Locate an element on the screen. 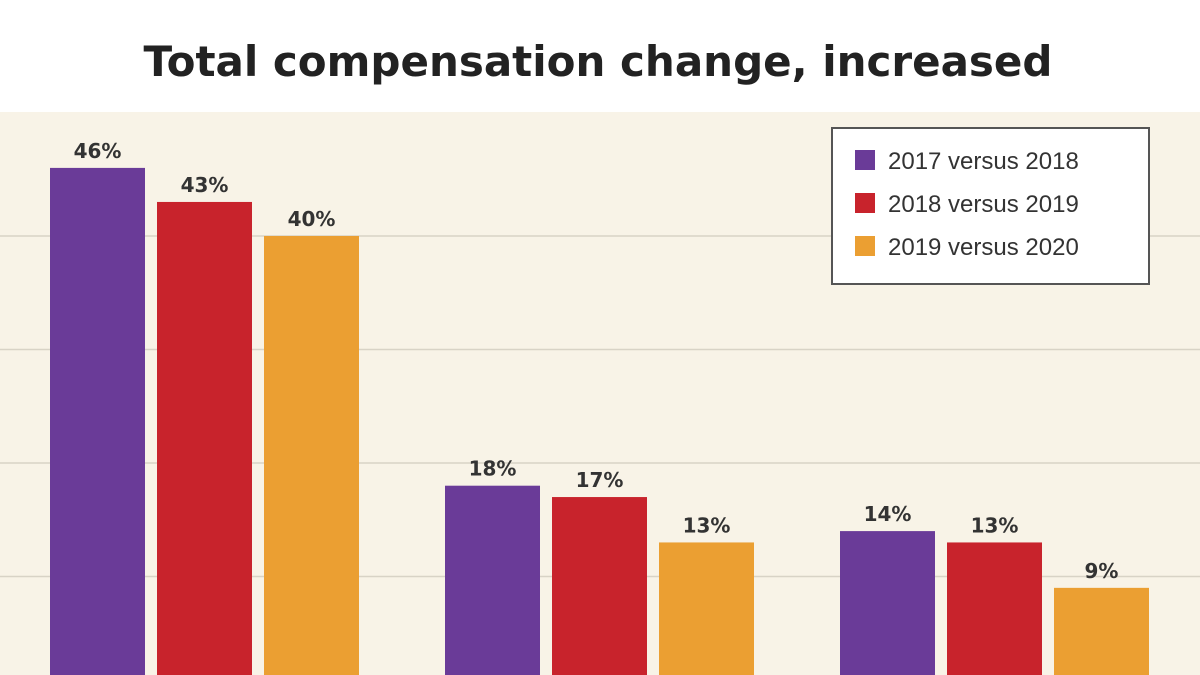  data-label-series-3-group-1: 40% is located at coordinates (312, 219).